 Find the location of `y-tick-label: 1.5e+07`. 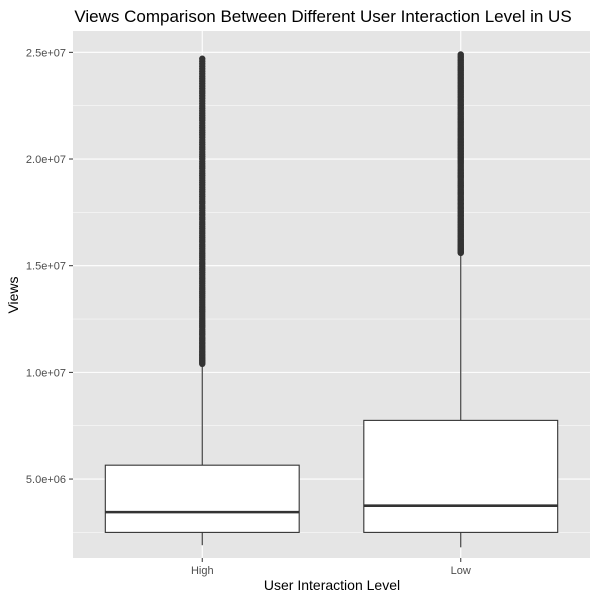

y-tick-label: 1.5e+07 is located at coordinates (46, 267).